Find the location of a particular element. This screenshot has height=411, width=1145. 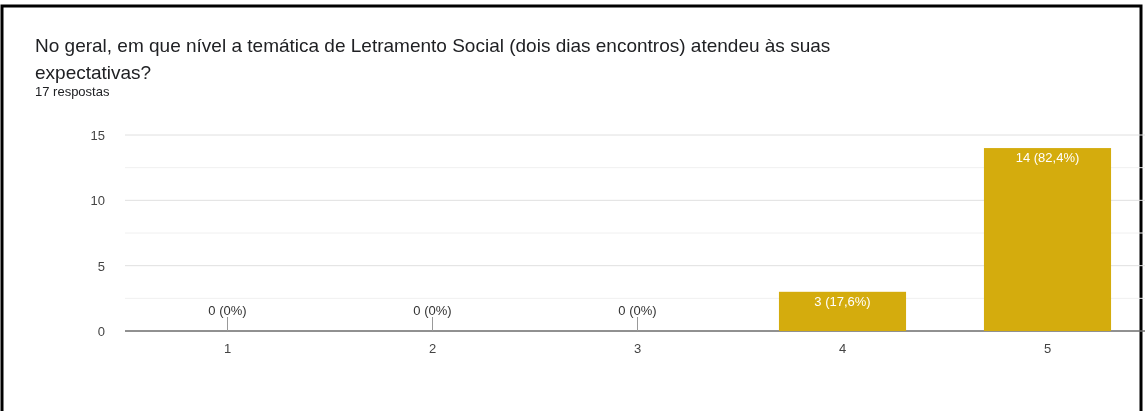

data-label: 3 (17,6%) is located at coordinates (842, 301).